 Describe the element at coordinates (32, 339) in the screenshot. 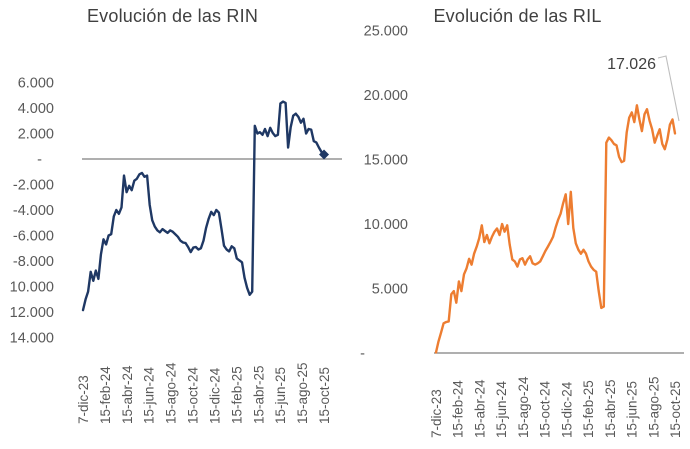

I see `y-axis-tick-label: 14.000` at that location.